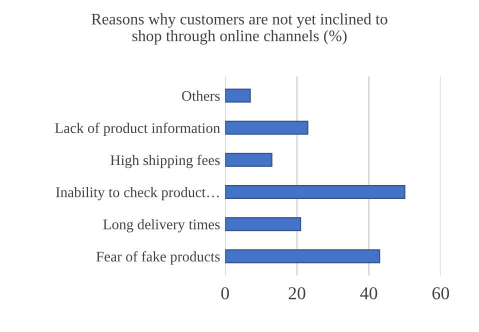 Image resolution: width=479 pixels, height=332 pixels. Describe the element at coordinates (165, 161) in the screenshot. I see `y-tick-label: High shipping fees` at that location.